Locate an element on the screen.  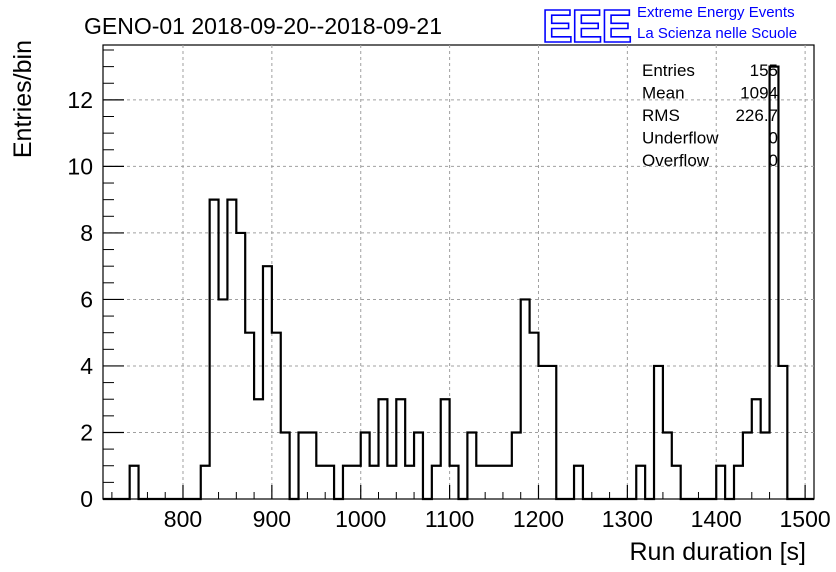
y-tick-label: 6 is located at coordinates (86, 299).